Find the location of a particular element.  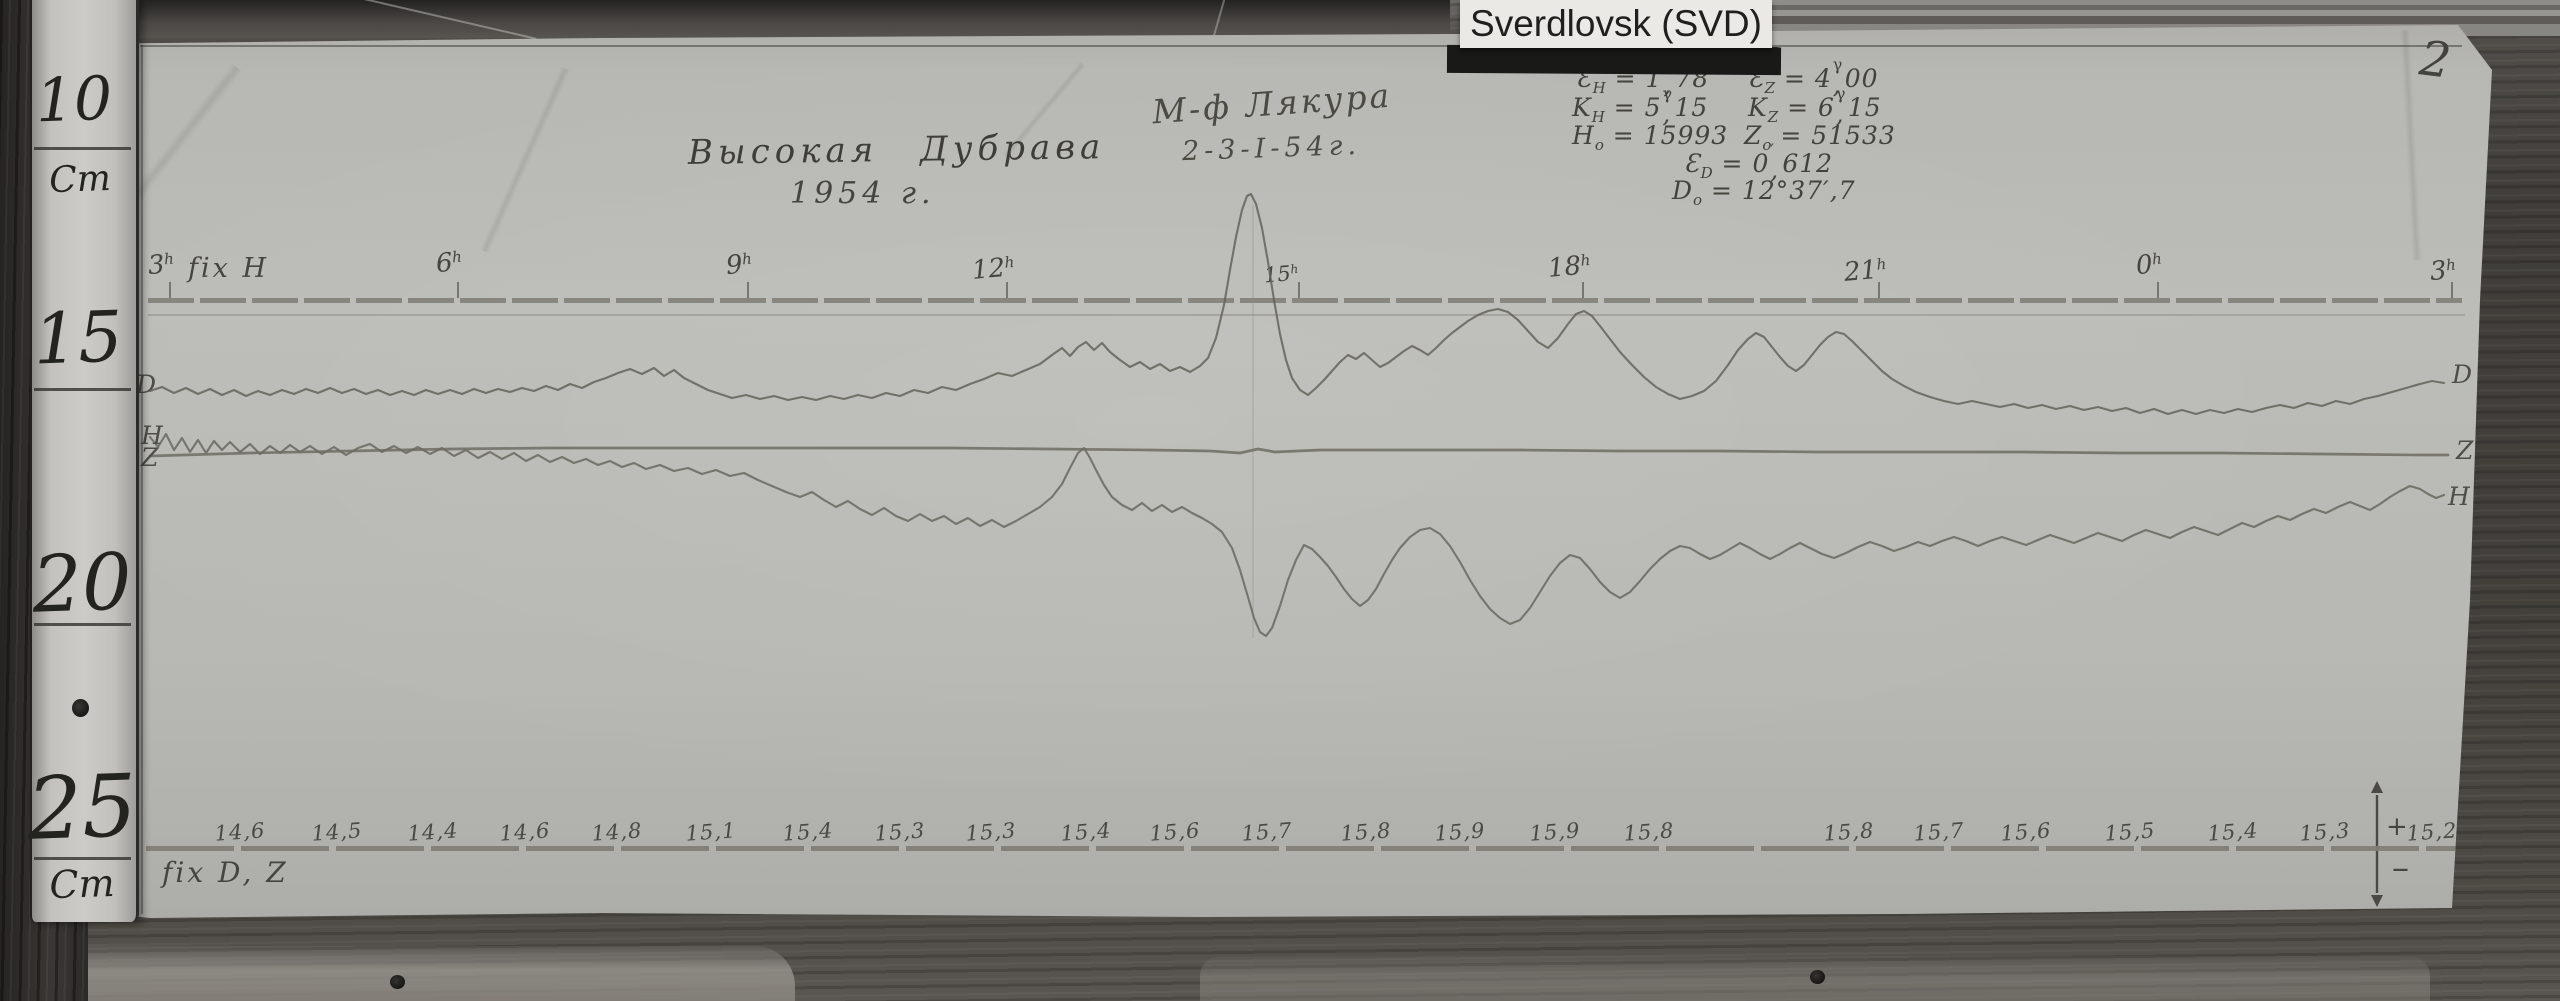

fix-h-label: fix H is located at coordinates (228, 268).